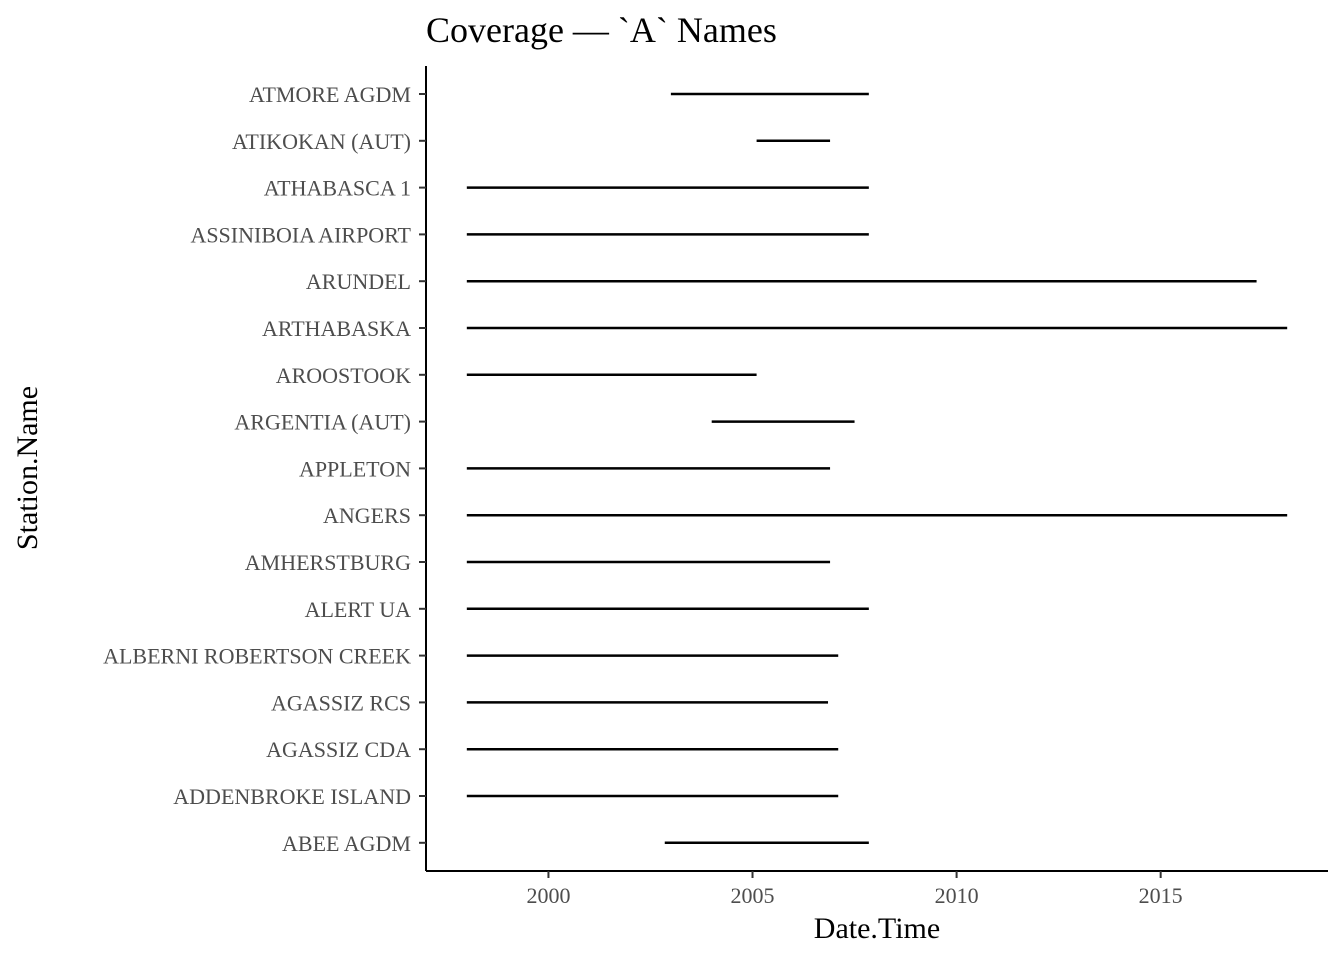 This screenshot has width=1344, height=960. What do you see at coordinates (358, 281) in the screenshot?
I see `y-tick-label: ARUNDEL` at bounding box center [358, 281].